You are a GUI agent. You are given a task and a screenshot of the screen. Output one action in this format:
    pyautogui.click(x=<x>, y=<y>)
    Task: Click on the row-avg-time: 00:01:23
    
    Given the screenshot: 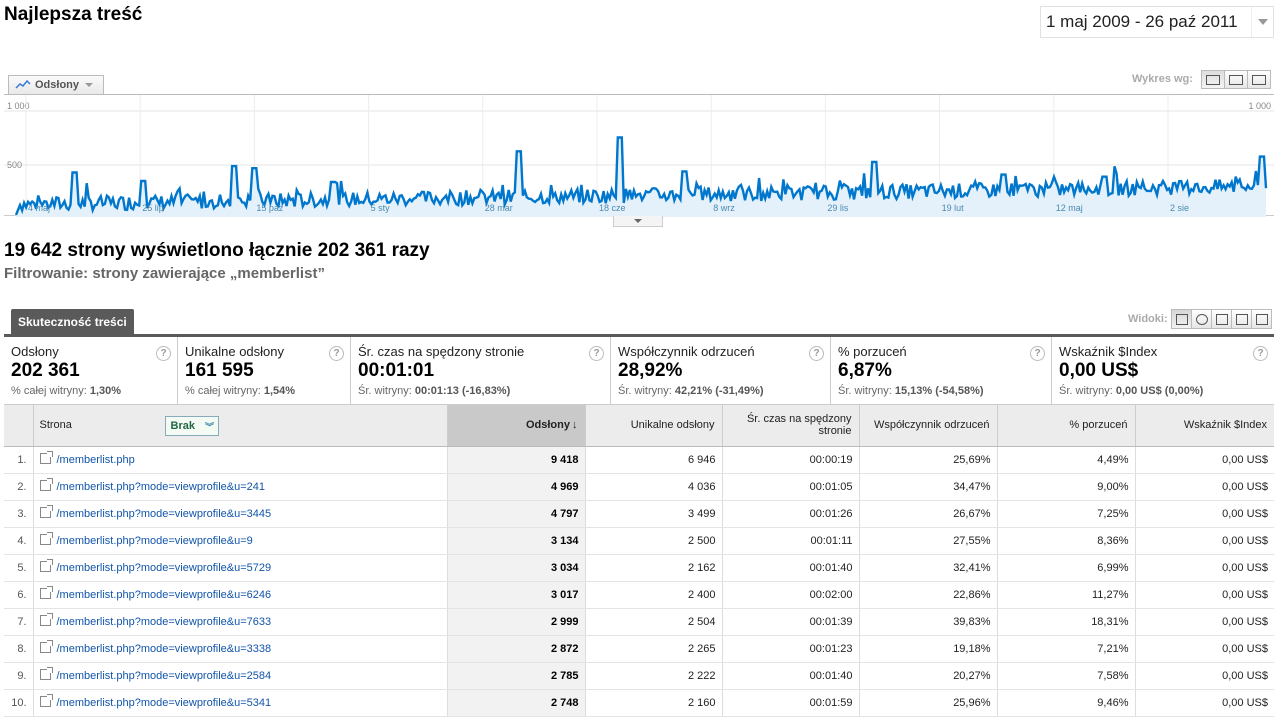 What is the action you would take?
    pyautogui.click(x=791, y=649)
    